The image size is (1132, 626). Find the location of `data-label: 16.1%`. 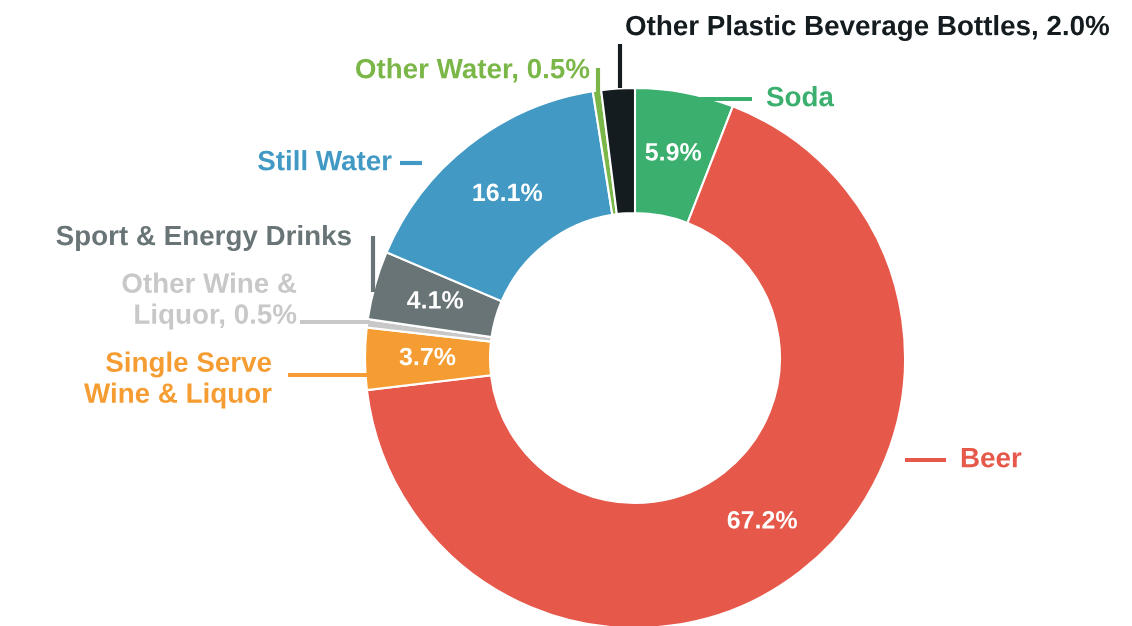

data-label: 16.1% is located at coordinates (508, 192).